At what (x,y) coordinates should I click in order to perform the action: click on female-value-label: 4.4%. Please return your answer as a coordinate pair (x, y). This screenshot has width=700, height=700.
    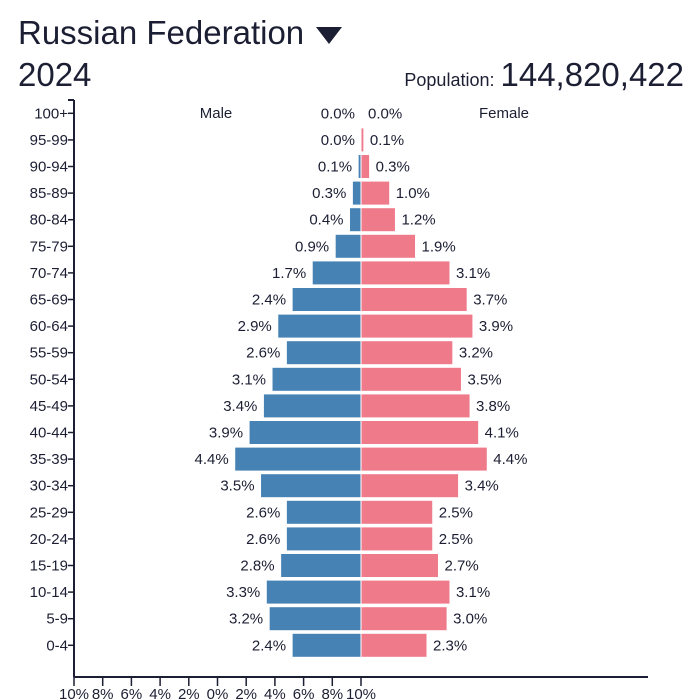
    Looking at the image, I should click on (510, 459).